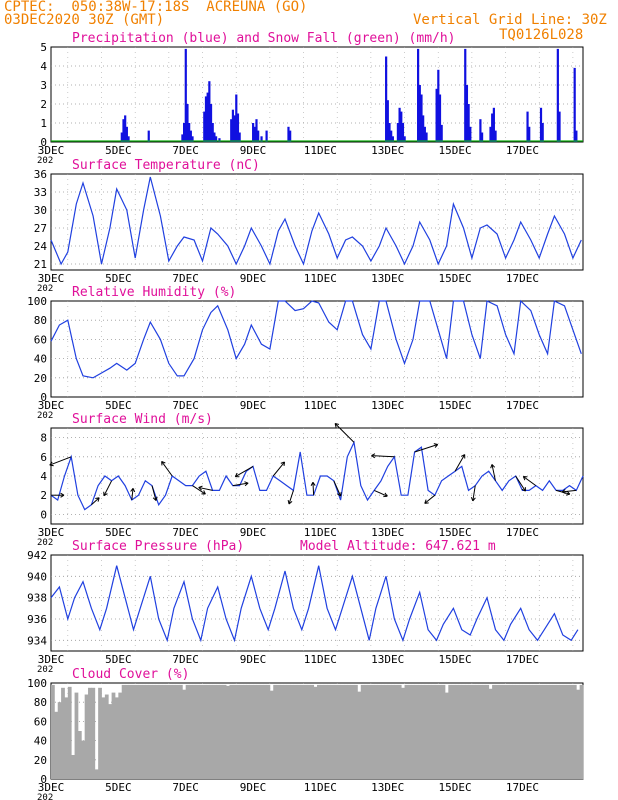  I want to click on rh-panel, so click(317, 348).